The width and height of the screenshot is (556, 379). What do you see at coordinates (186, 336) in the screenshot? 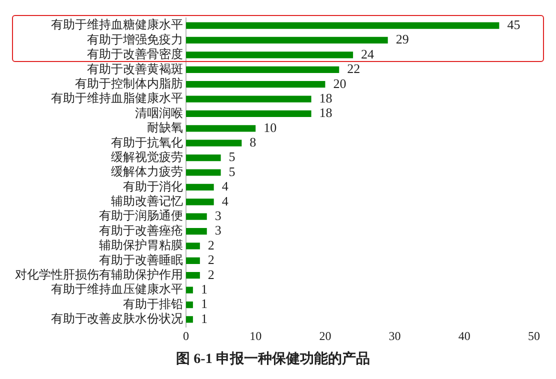
I see `x-tick-label: 0` at bounding box center [186, 336].